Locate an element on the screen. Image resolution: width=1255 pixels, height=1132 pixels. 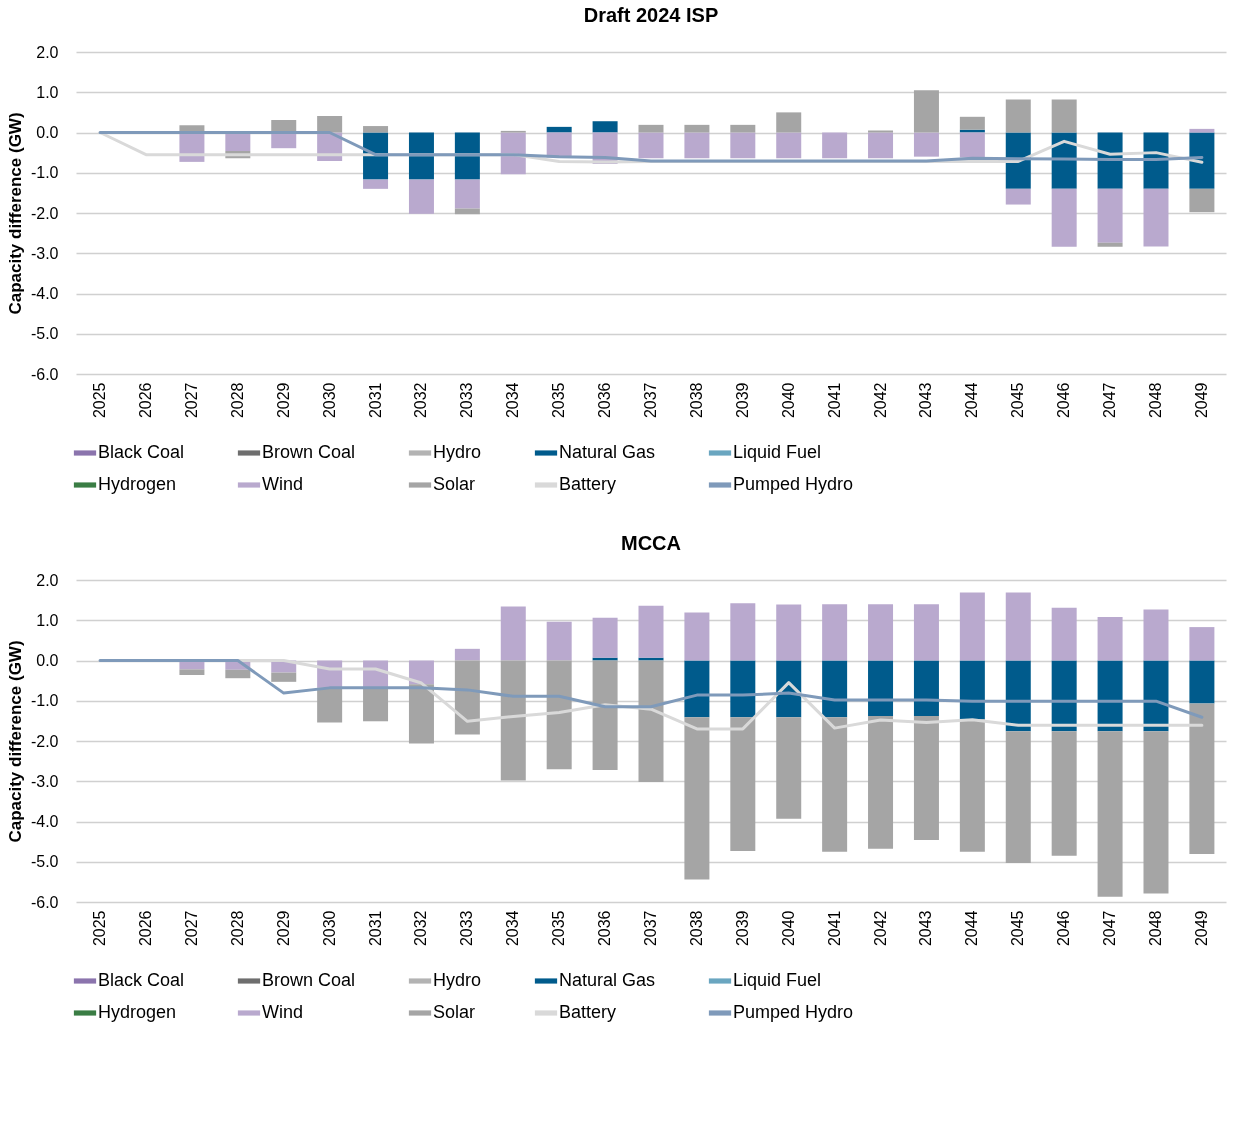
chart-title: MCCA is located at coordinates (651, 543).